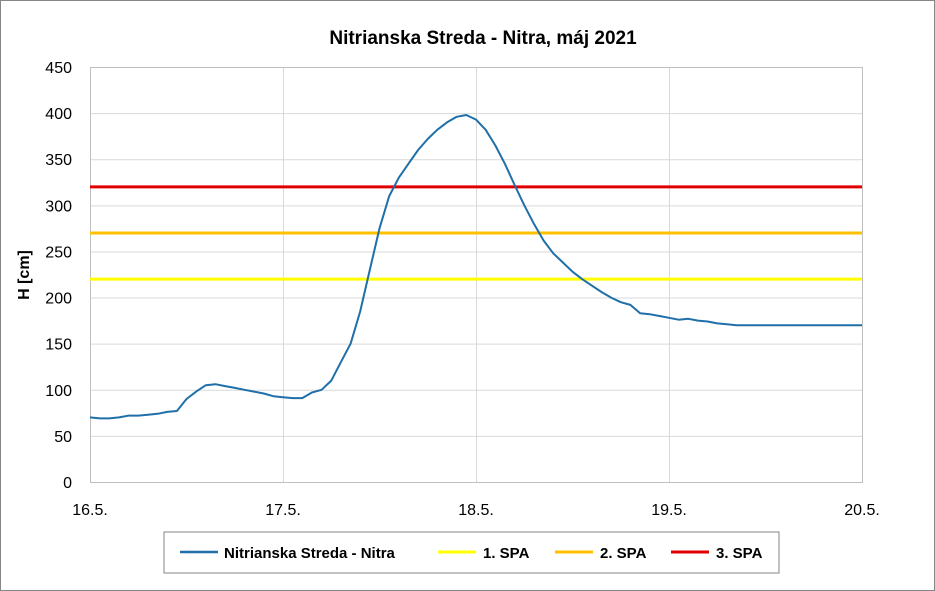 The width and height of the screenshot is (935, 591). I want to click on y-axis-label: H [cm], so click(24, 275).